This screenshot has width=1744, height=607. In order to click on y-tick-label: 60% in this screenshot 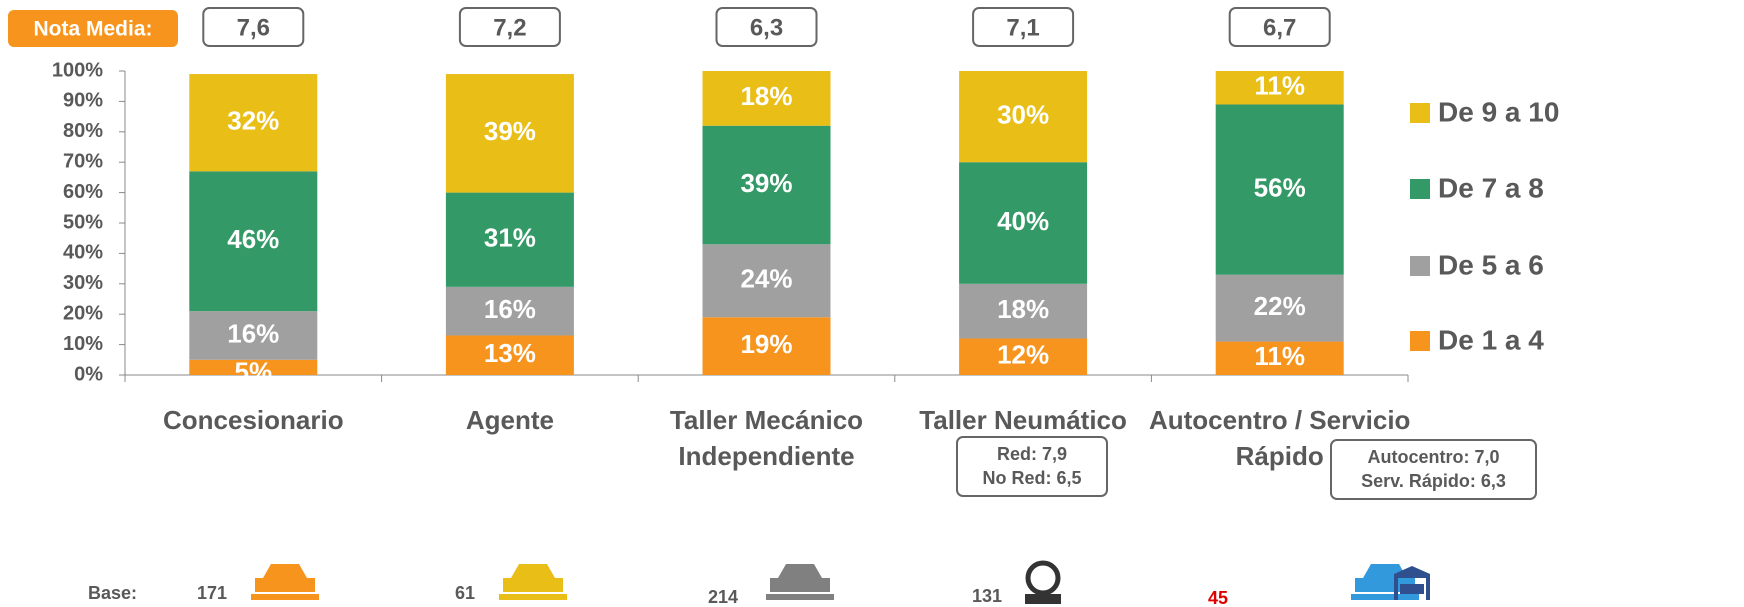, I will do `click(83, 192)`.